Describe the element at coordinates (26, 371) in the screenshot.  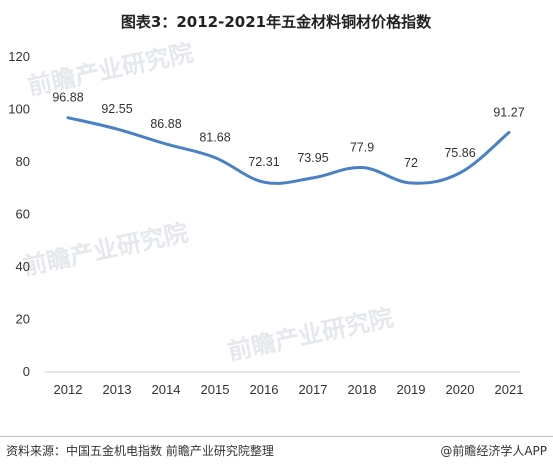
I see `y-tick-label: 0` at that location.